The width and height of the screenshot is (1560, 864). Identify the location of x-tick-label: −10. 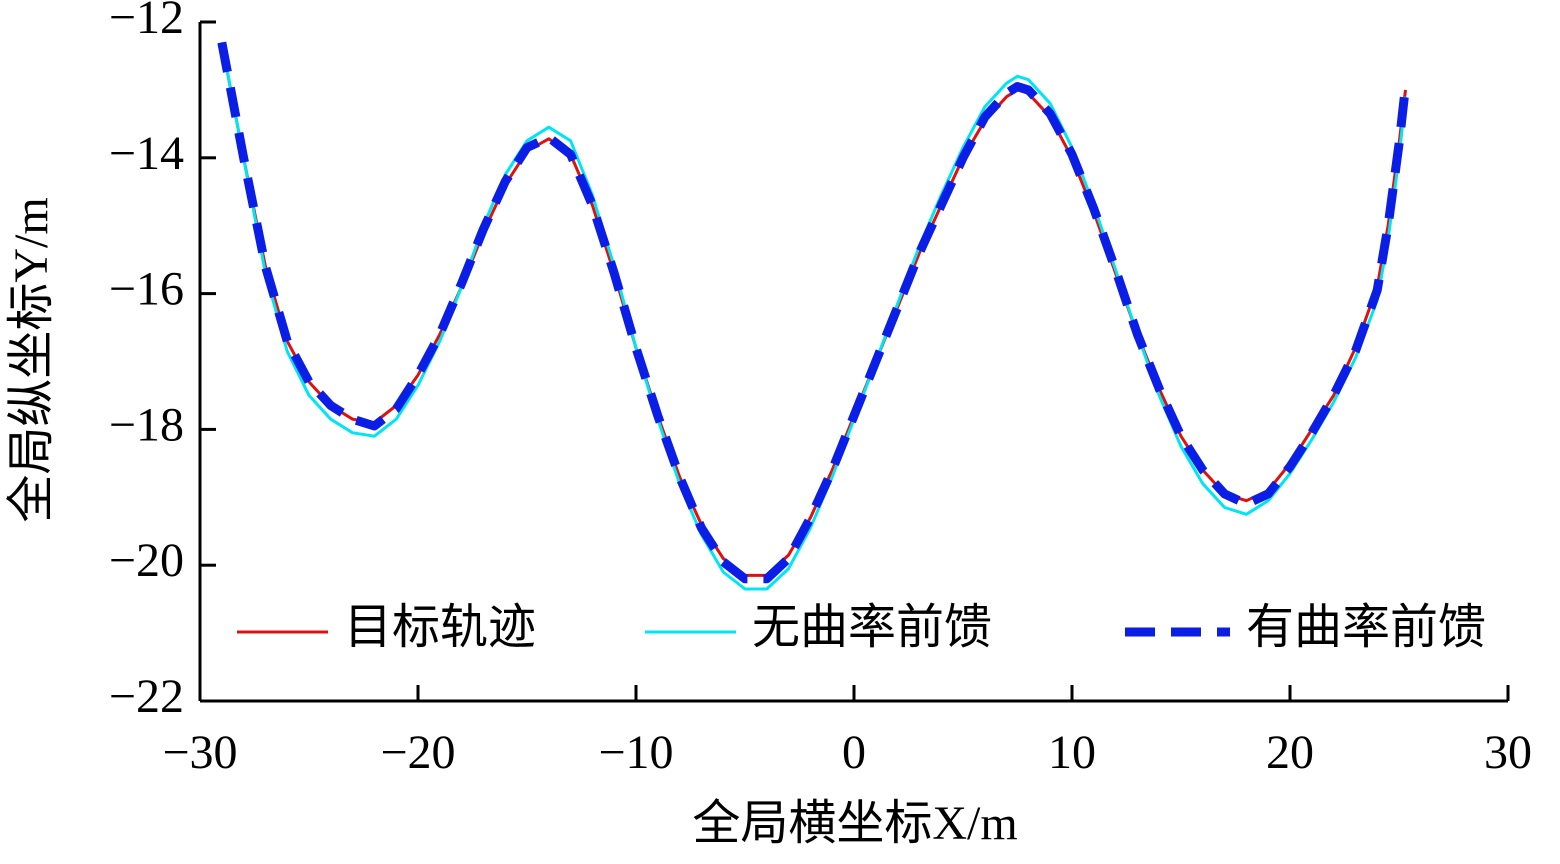
(635, 752).